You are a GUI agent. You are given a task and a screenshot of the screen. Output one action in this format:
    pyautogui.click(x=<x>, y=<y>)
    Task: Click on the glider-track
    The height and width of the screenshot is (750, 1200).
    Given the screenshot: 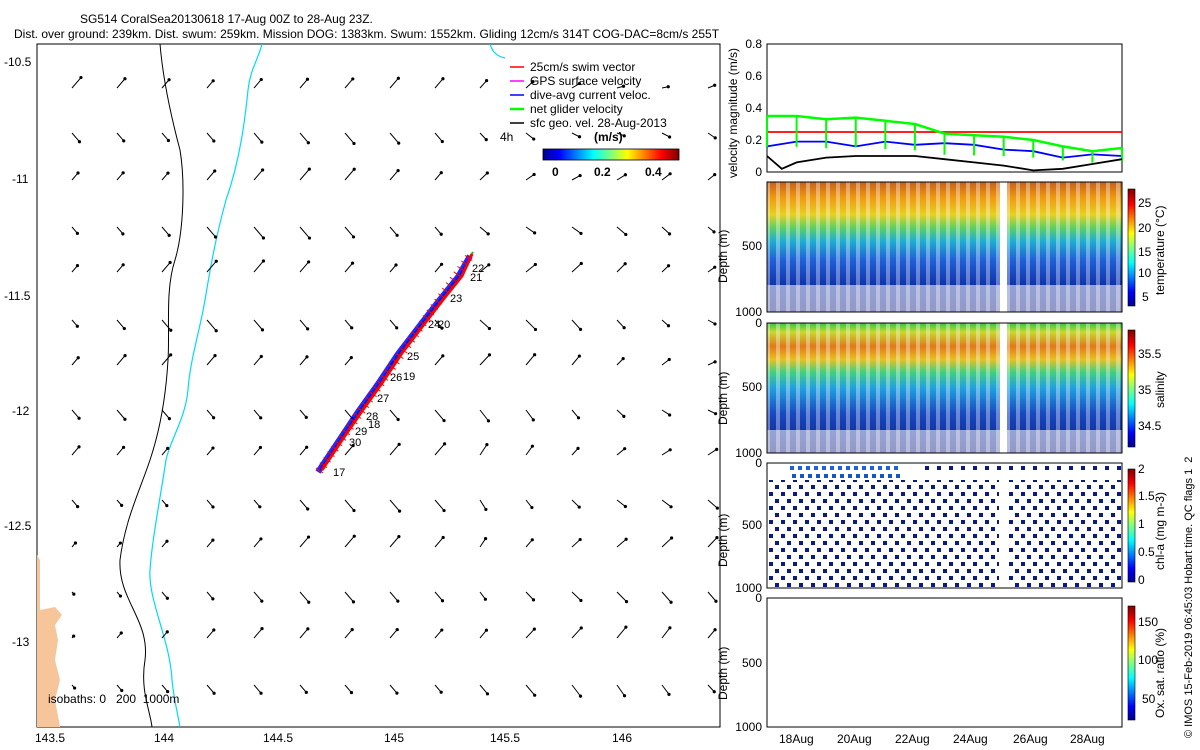 What is the action you would take?
    pyautogui.click(x=394, y=362)
    